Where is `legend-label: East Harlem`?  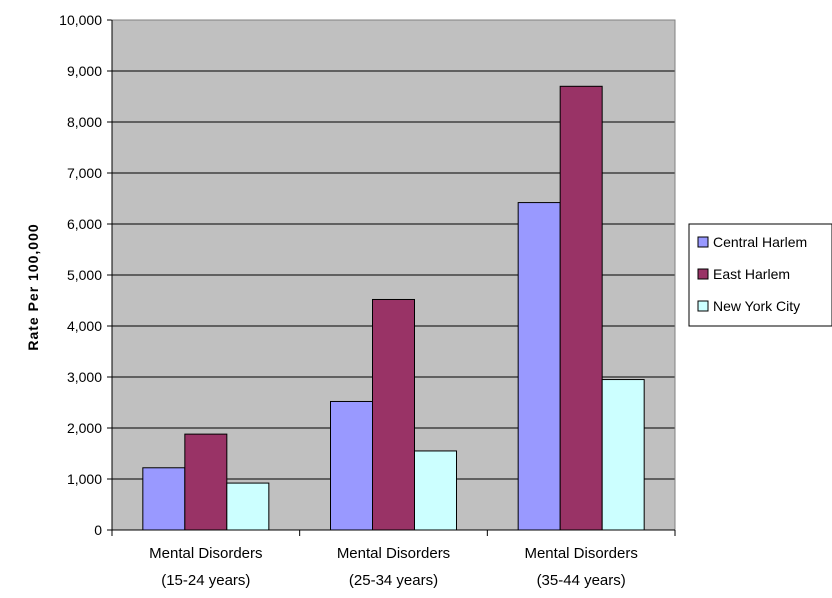 legend-label: East Harlem is located at coordinates (751, 274).